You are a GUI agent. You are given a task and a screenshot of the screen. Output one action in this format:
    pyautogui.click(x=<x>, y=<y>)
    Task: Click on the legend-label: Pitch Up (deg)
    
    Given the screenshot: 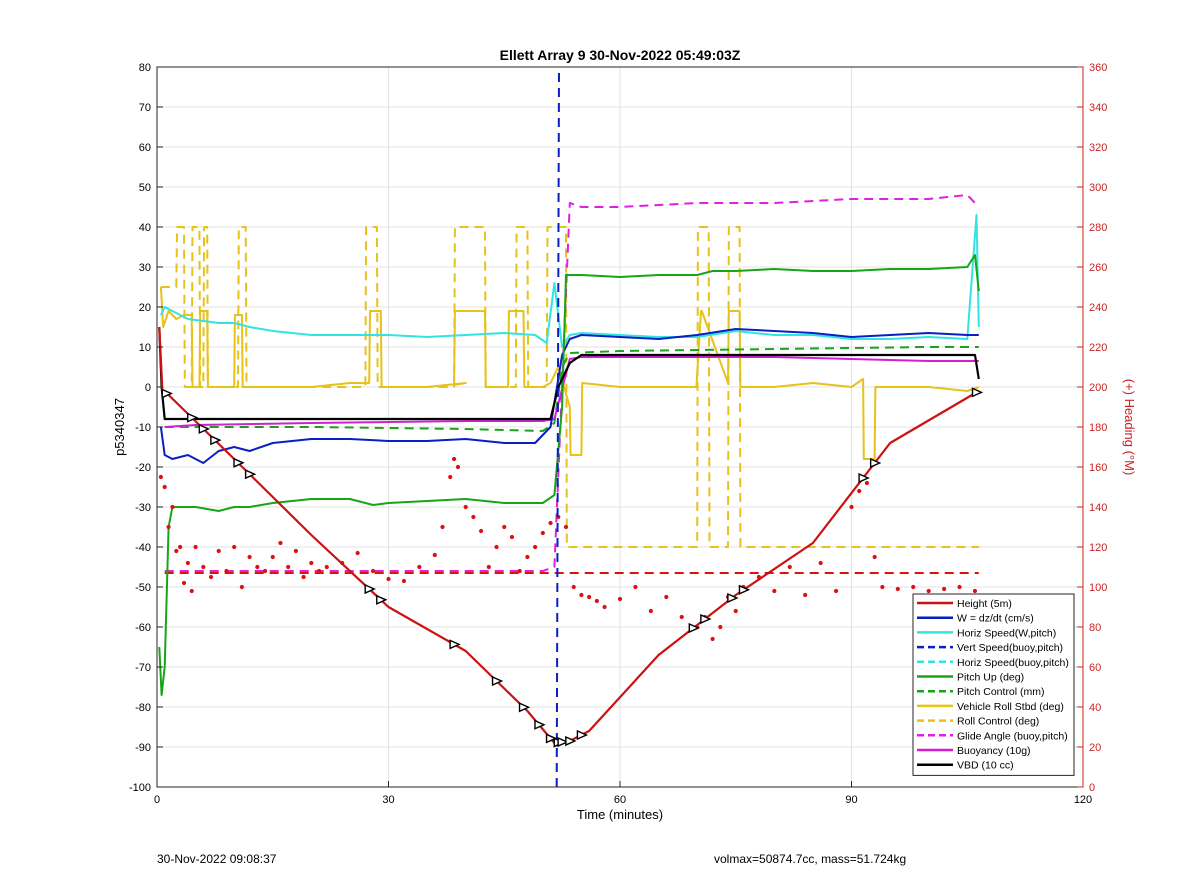 What is the action you would take?
    pyautogui.click(x=990, y=678)
    